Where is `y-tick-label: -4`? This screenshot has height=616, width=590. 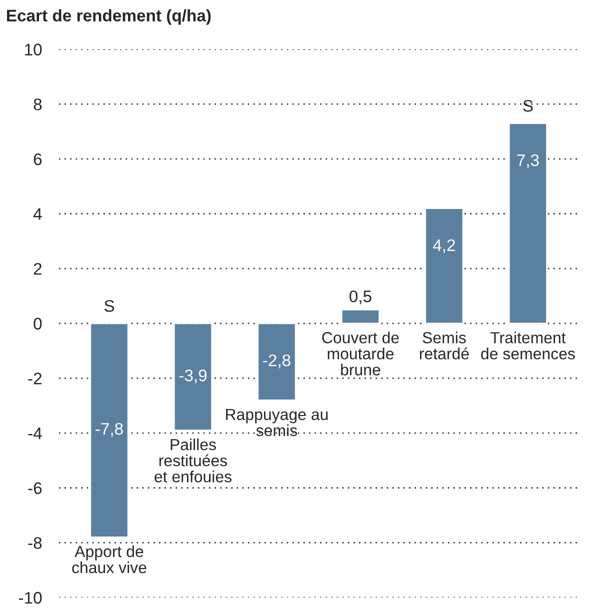 y-tick-label: -4 is located at coordinates (35, 434).